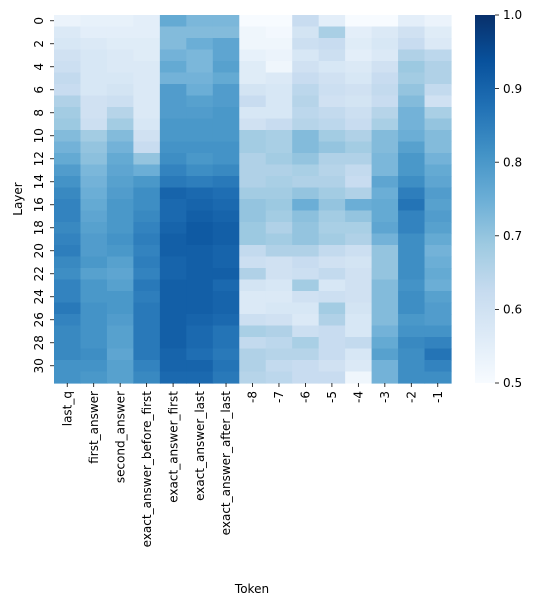  Describe the element at coordinates (18, 199) in the screenshot. I see `y-axis-title: Layer` at that location.